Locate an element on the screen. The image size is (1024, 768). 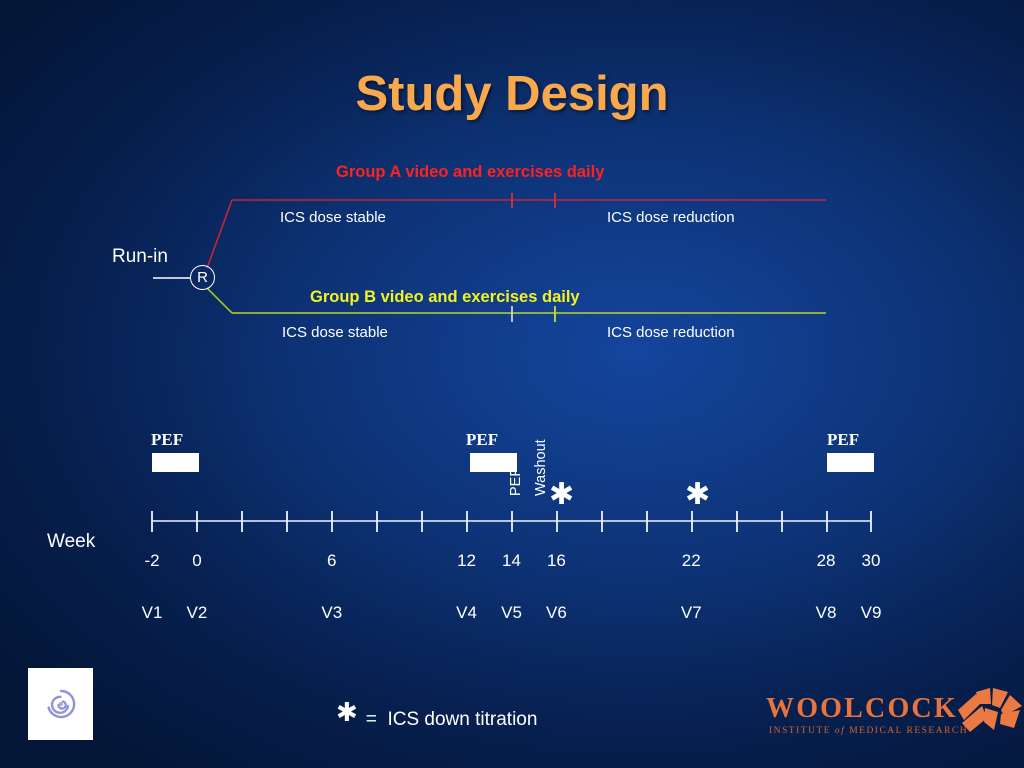
asterisk-week-16: ✱ is located at coordinates (562, 494).